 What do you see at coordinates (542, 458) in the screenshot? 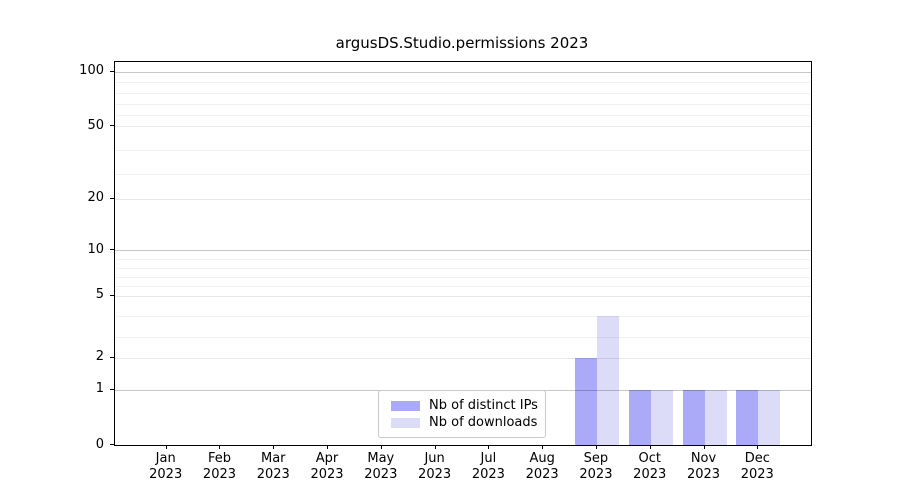
I see `x-tick-month-aug: Aug` at bounding box center [542, 458].